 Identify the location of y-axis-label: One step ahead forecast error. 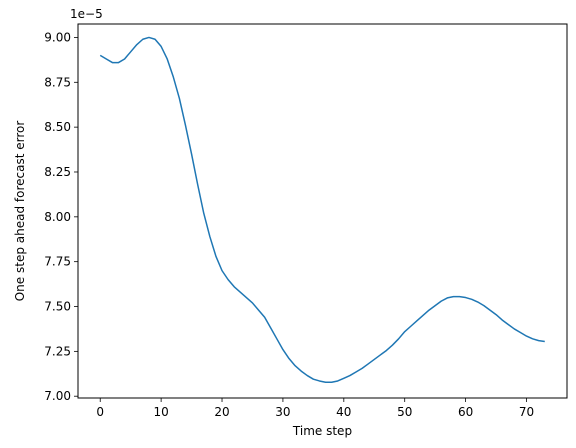
(20, 211).